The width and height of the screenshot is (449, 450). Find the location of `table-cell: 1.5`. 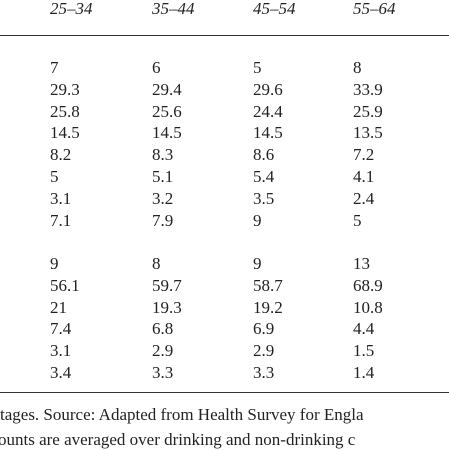

table-cell: 1.5 is located at coordinates (364, 351).